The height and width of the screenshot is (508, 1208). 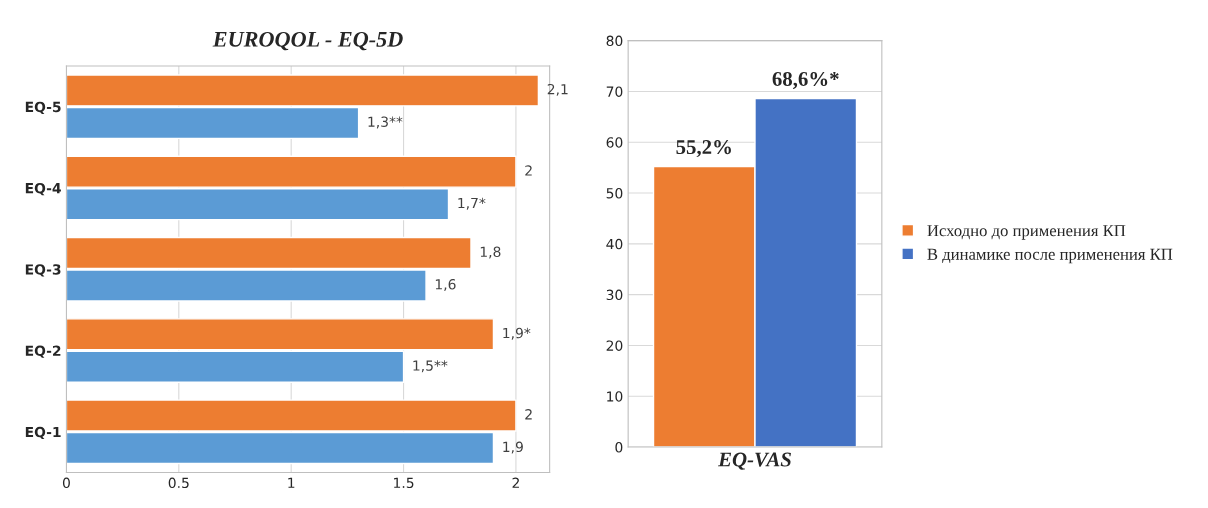 I want to click on x-tick-label: 1.5, so click(x=404, y=483).